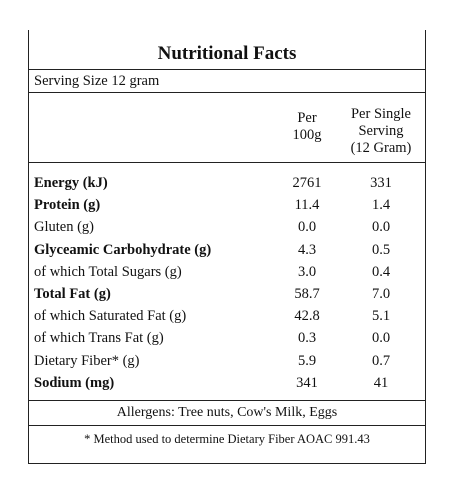 The image size is (455, 495). Describe the element at coordinates (381, 382) in the screenshot. I see `value-per-serving: 41` at that location.